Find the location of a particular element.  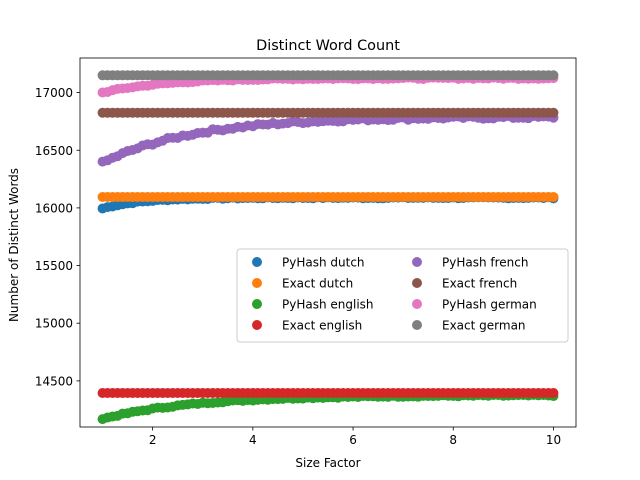

x-tick-label: 6 is located at coordinates (353, 440).